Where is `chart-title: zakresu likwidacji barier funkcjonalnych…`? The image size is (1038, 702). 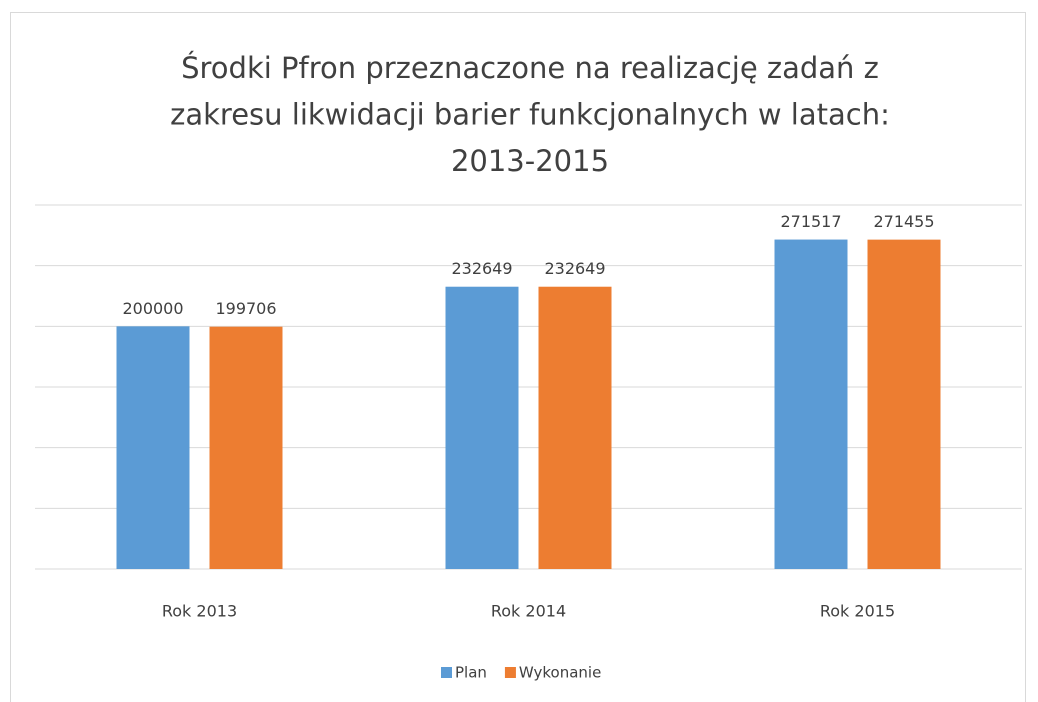
chart-title: zakresu likwidacji barier funkcjonalnych… is located at coordinates (530, 115).